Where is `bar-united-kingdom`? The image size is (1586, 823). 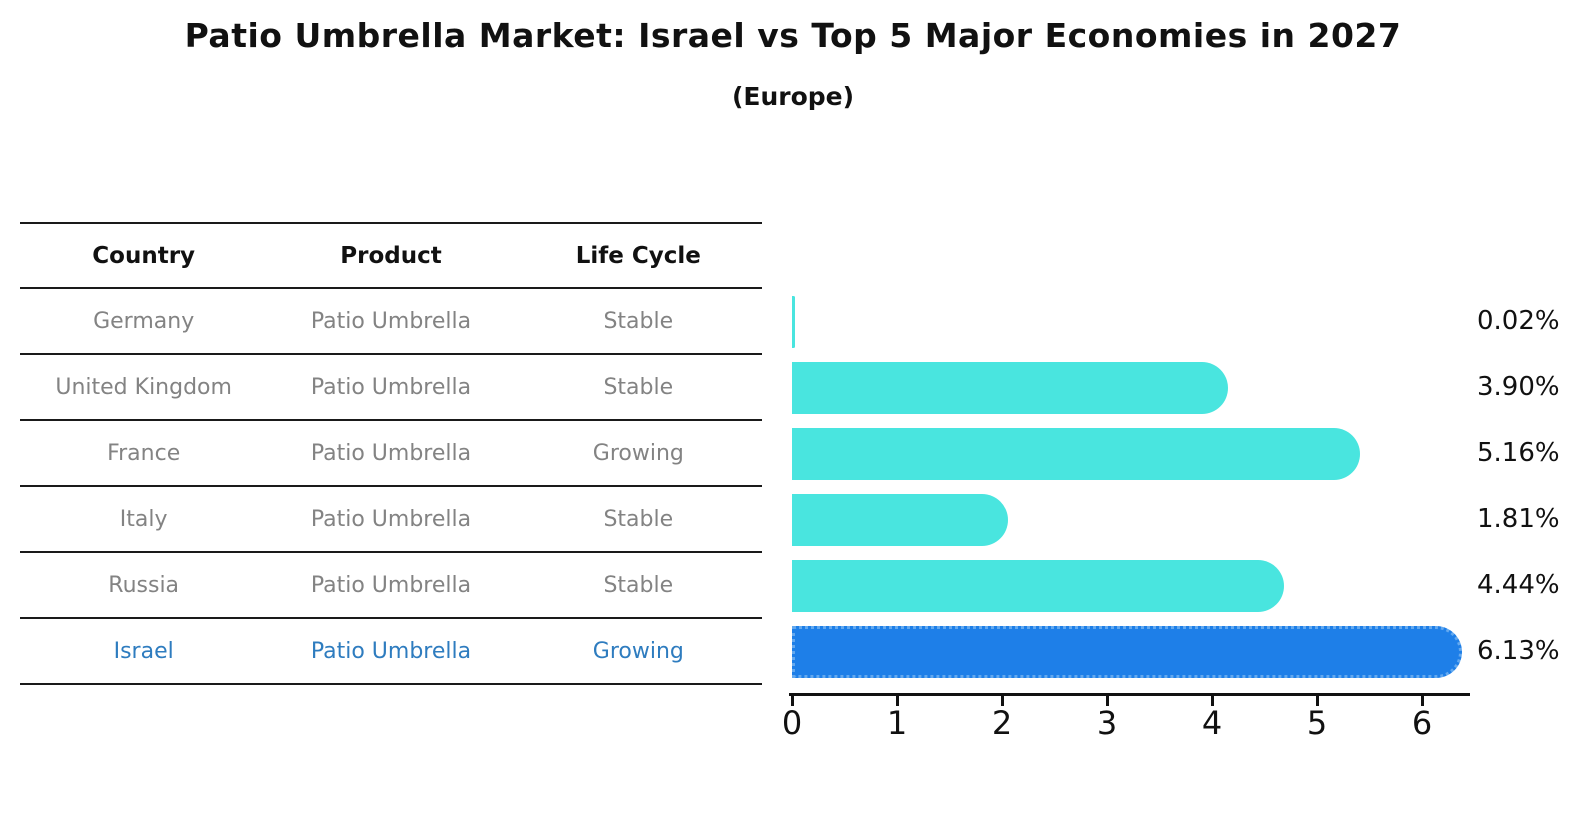
bar-united-kingdom is located at coordinates (1010, 388).